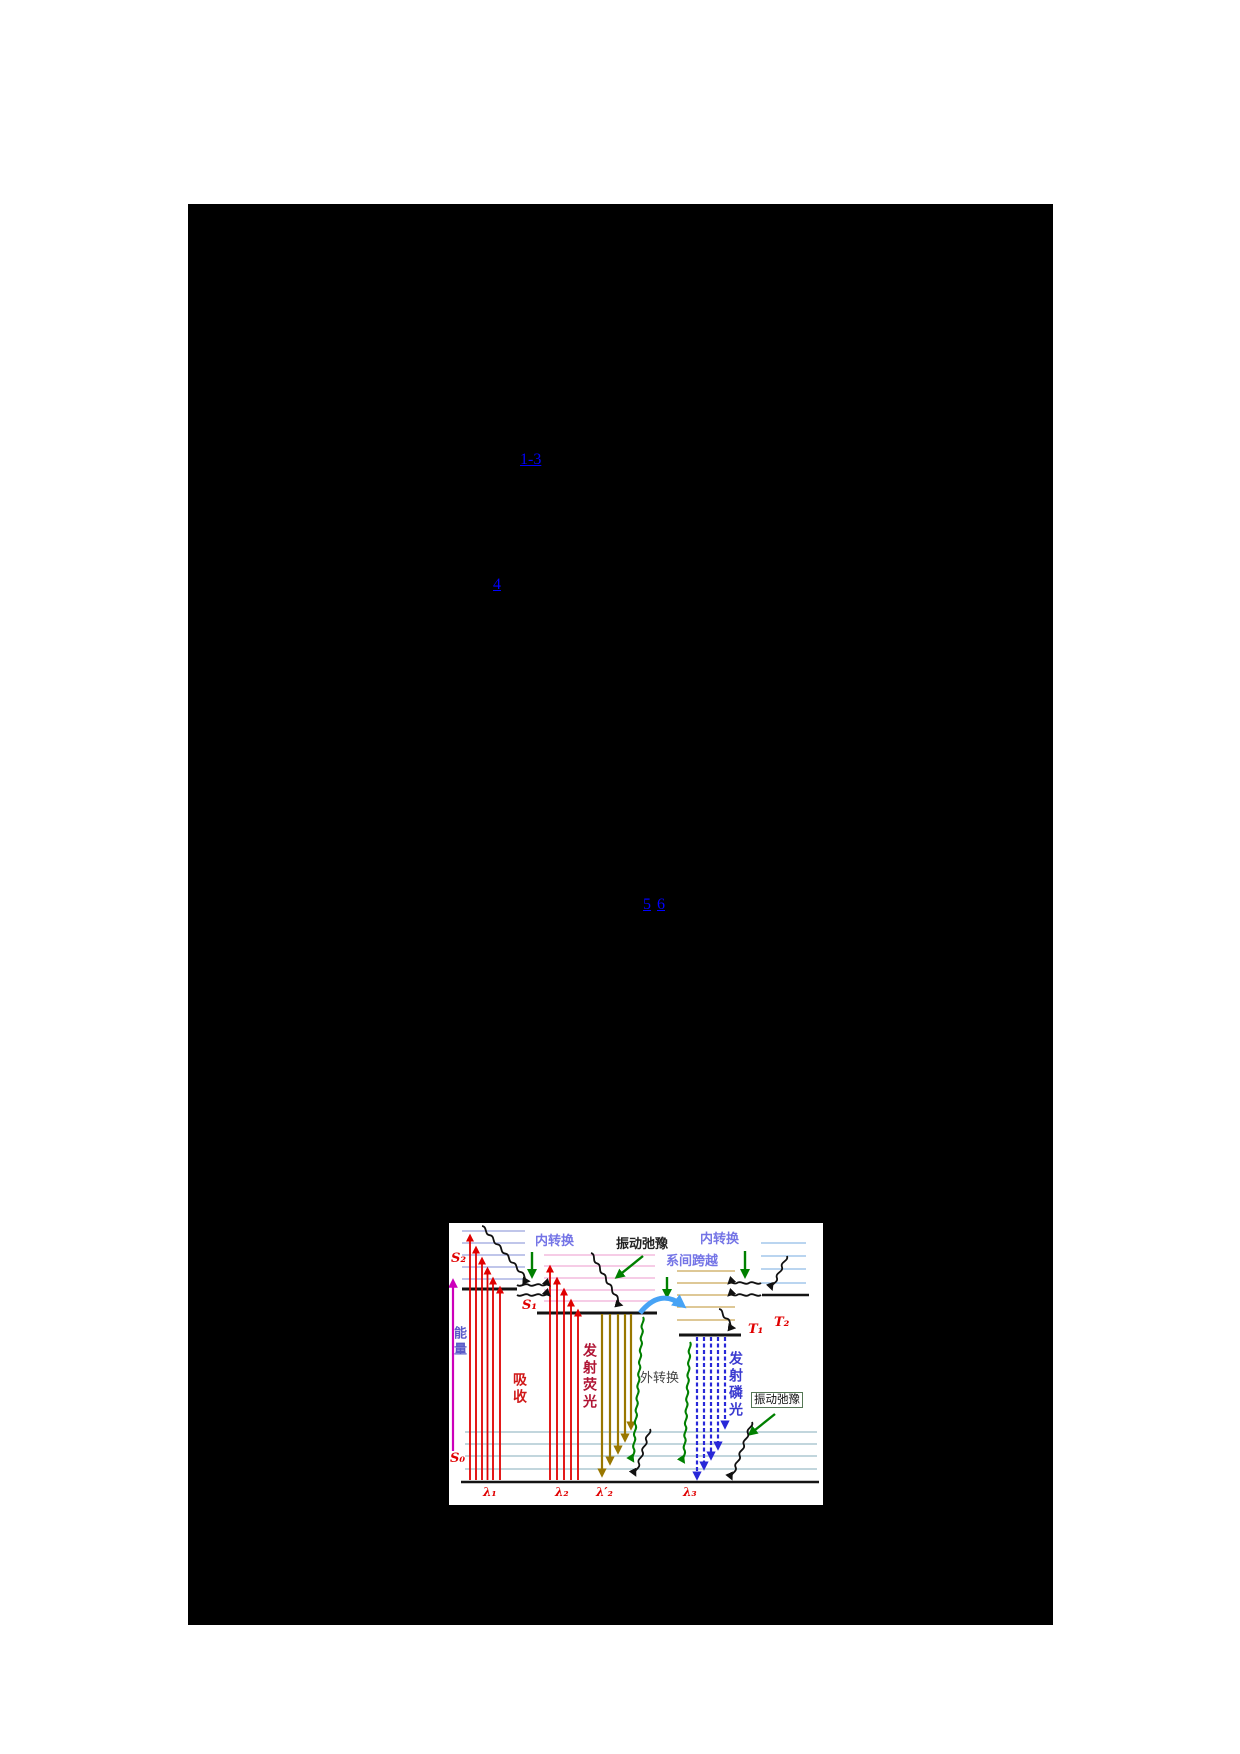 The image size is (1240, 1754). Describe the element at coordinates (720, 1239) in the screenshot. I see `internal-conversion-label-right: 内转换` at that location.